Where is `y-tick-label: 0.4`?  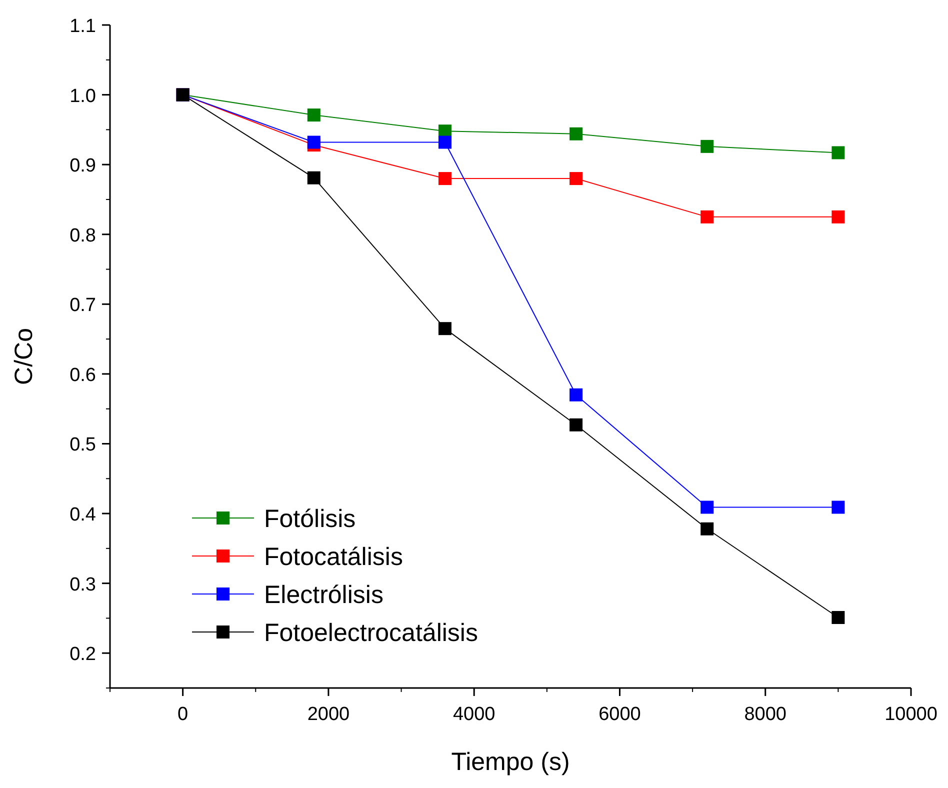 y-tick-label: 0.4 is located at coordinates (83, 515).